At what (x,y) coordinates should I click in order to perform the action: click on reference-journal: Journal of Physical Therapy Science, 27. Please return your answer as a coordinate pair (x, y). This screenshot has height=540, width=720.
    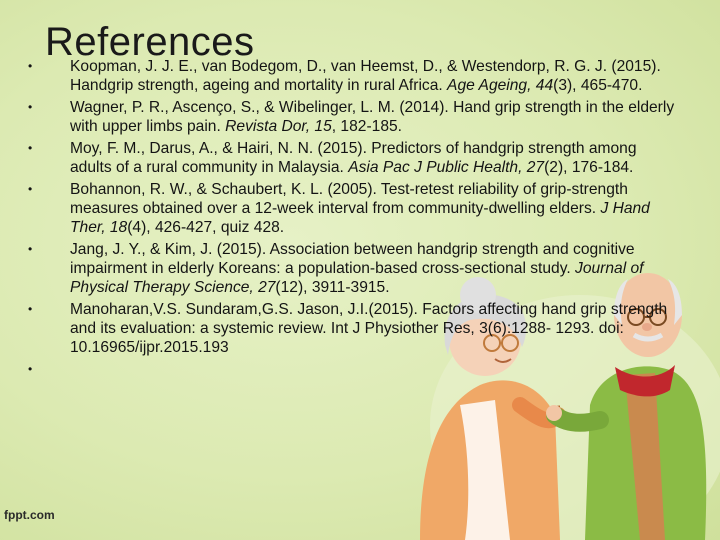
    Looking at the image, I should click on (357, 278).